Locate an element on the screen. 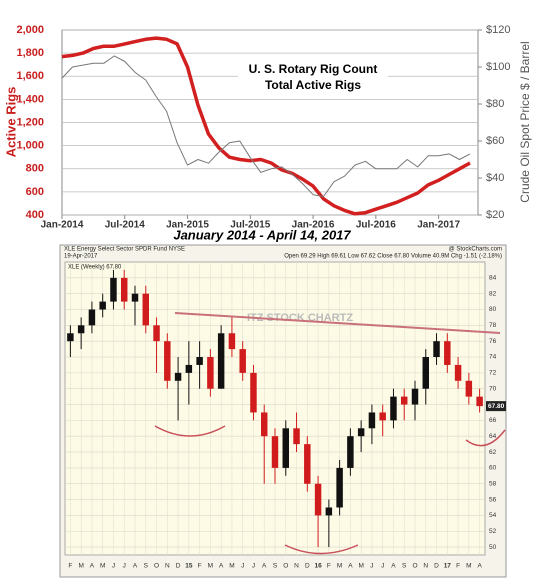 This screenshot has height=581, width=540. x-tick-label: Jan-2016 is located at coordinates (313, 225).